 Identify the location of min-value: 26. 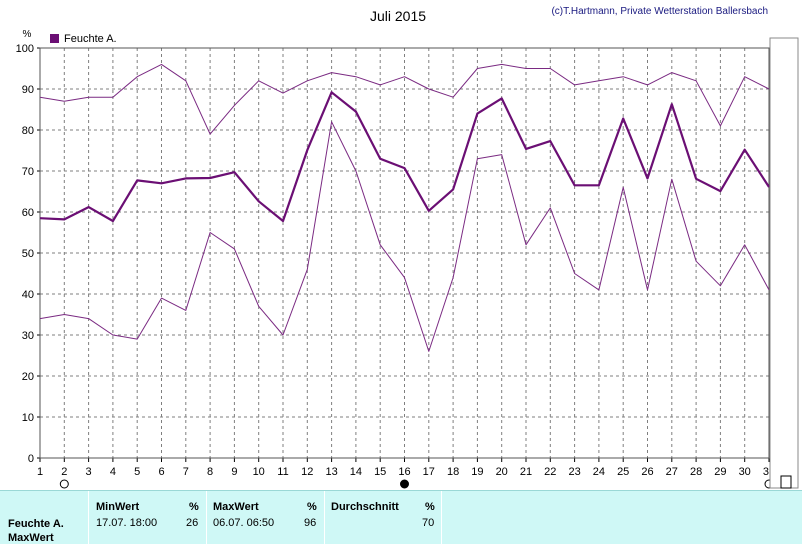
(192, 523).